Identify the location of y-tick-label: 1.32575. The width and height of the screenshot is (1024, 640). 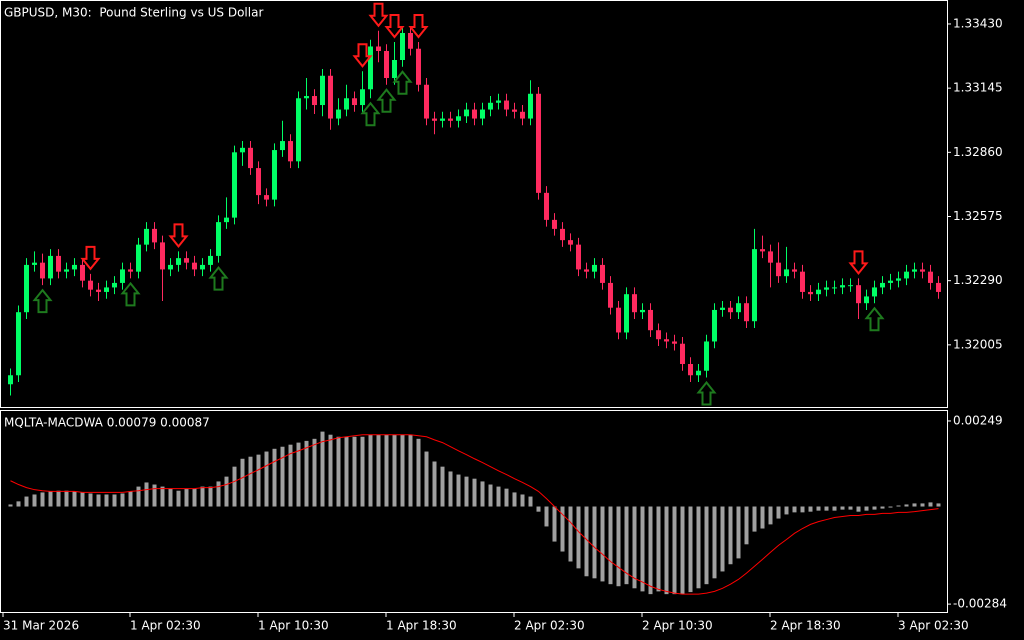
(978, 216).